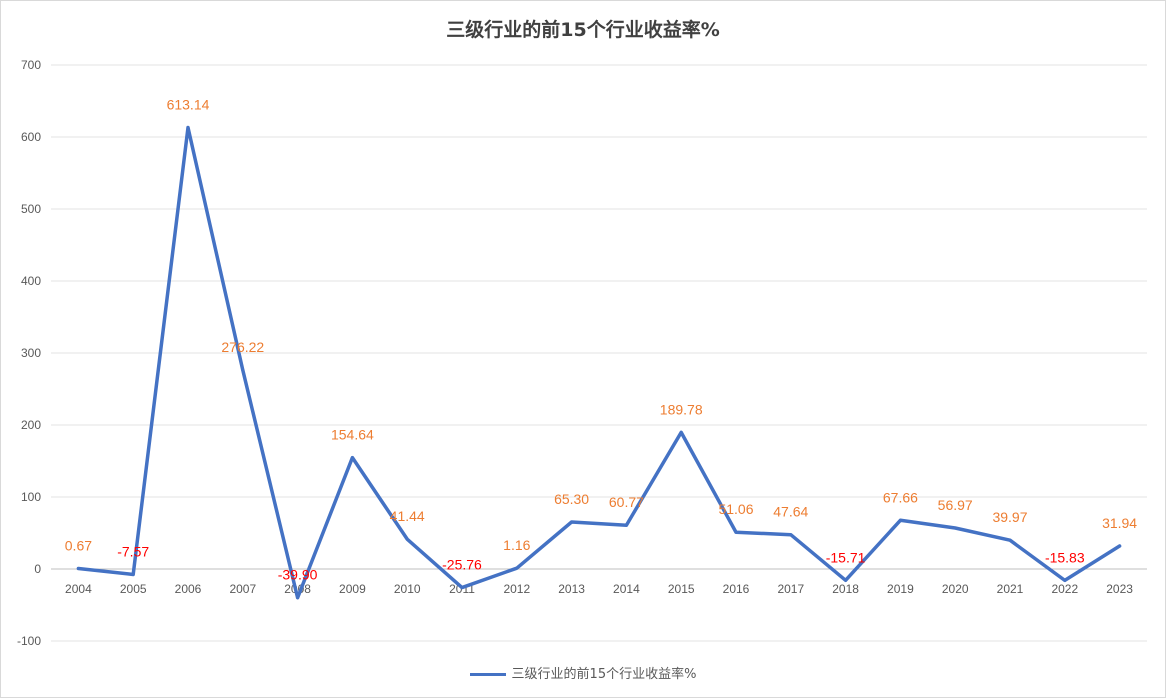 Image resolution: width=1166 pixels, height=698 pixels. Describe the element at coordinates (298, 575) in the screenshot. I see `data-label: -39.90` at that location.